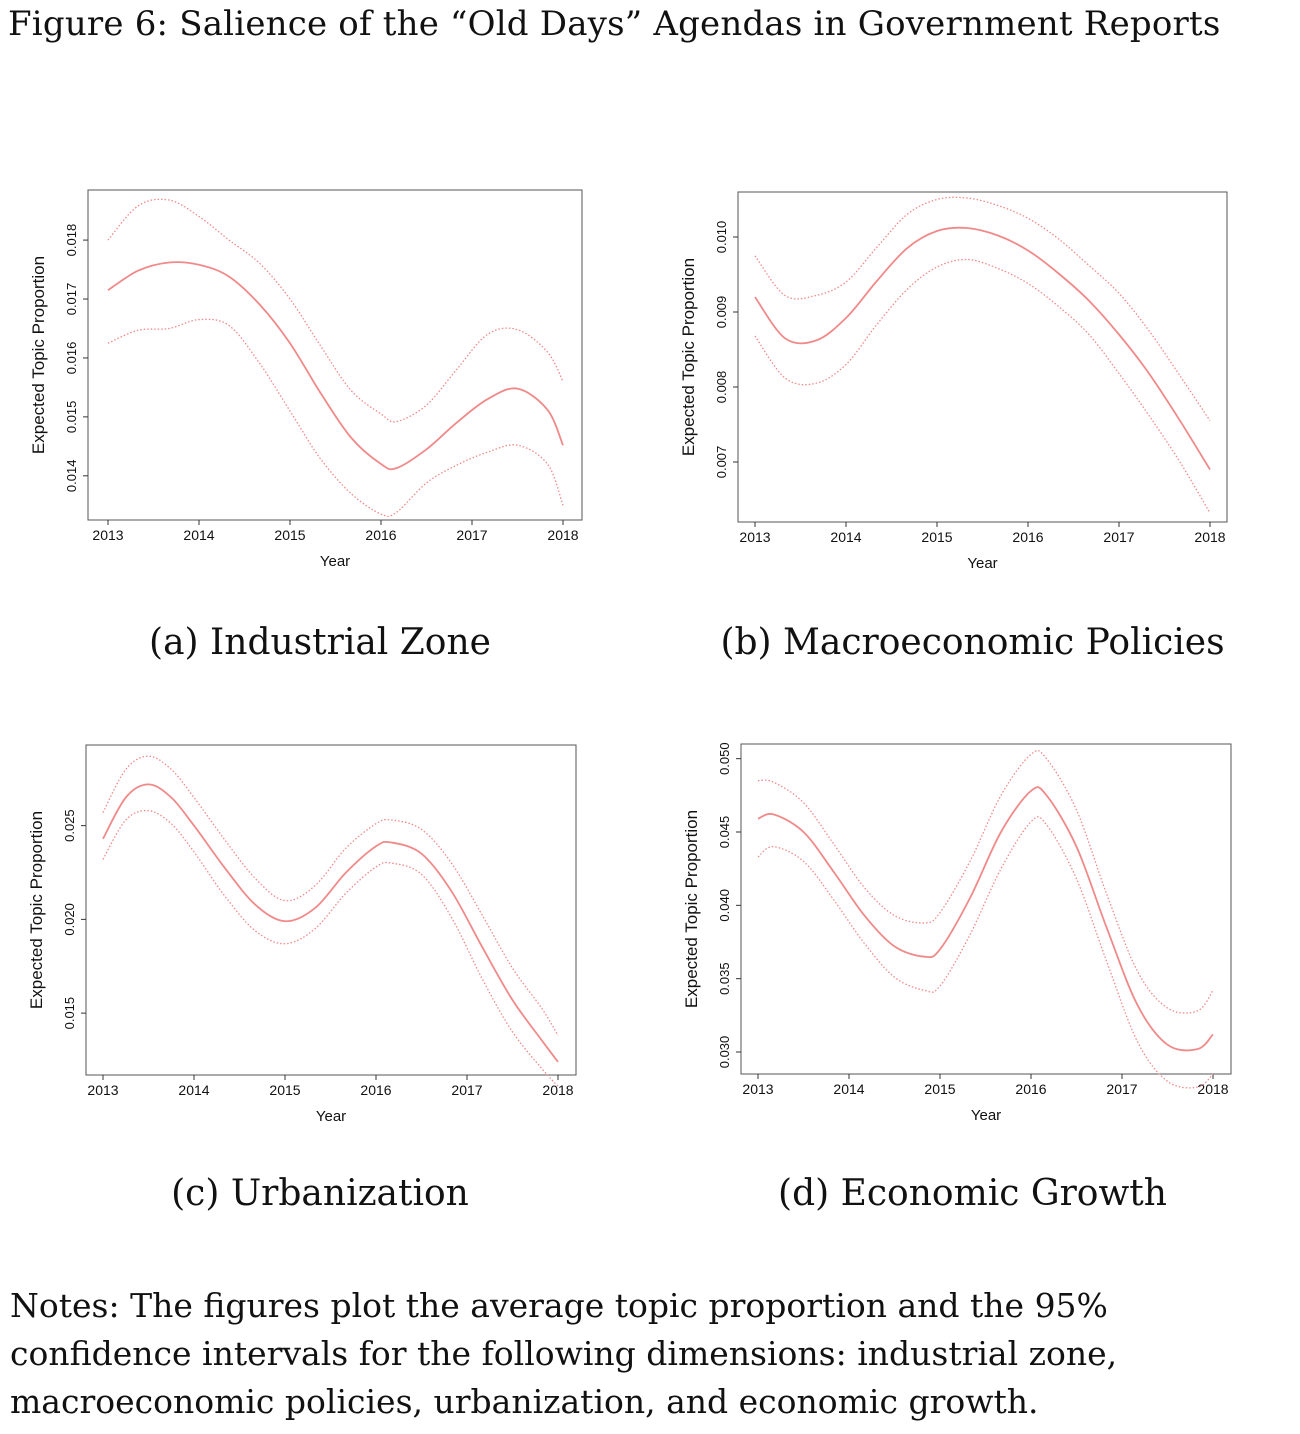  Describe the element at coordinates (724, 905) in the screenshot. I see `y-tick-label: 0.040` at that location.